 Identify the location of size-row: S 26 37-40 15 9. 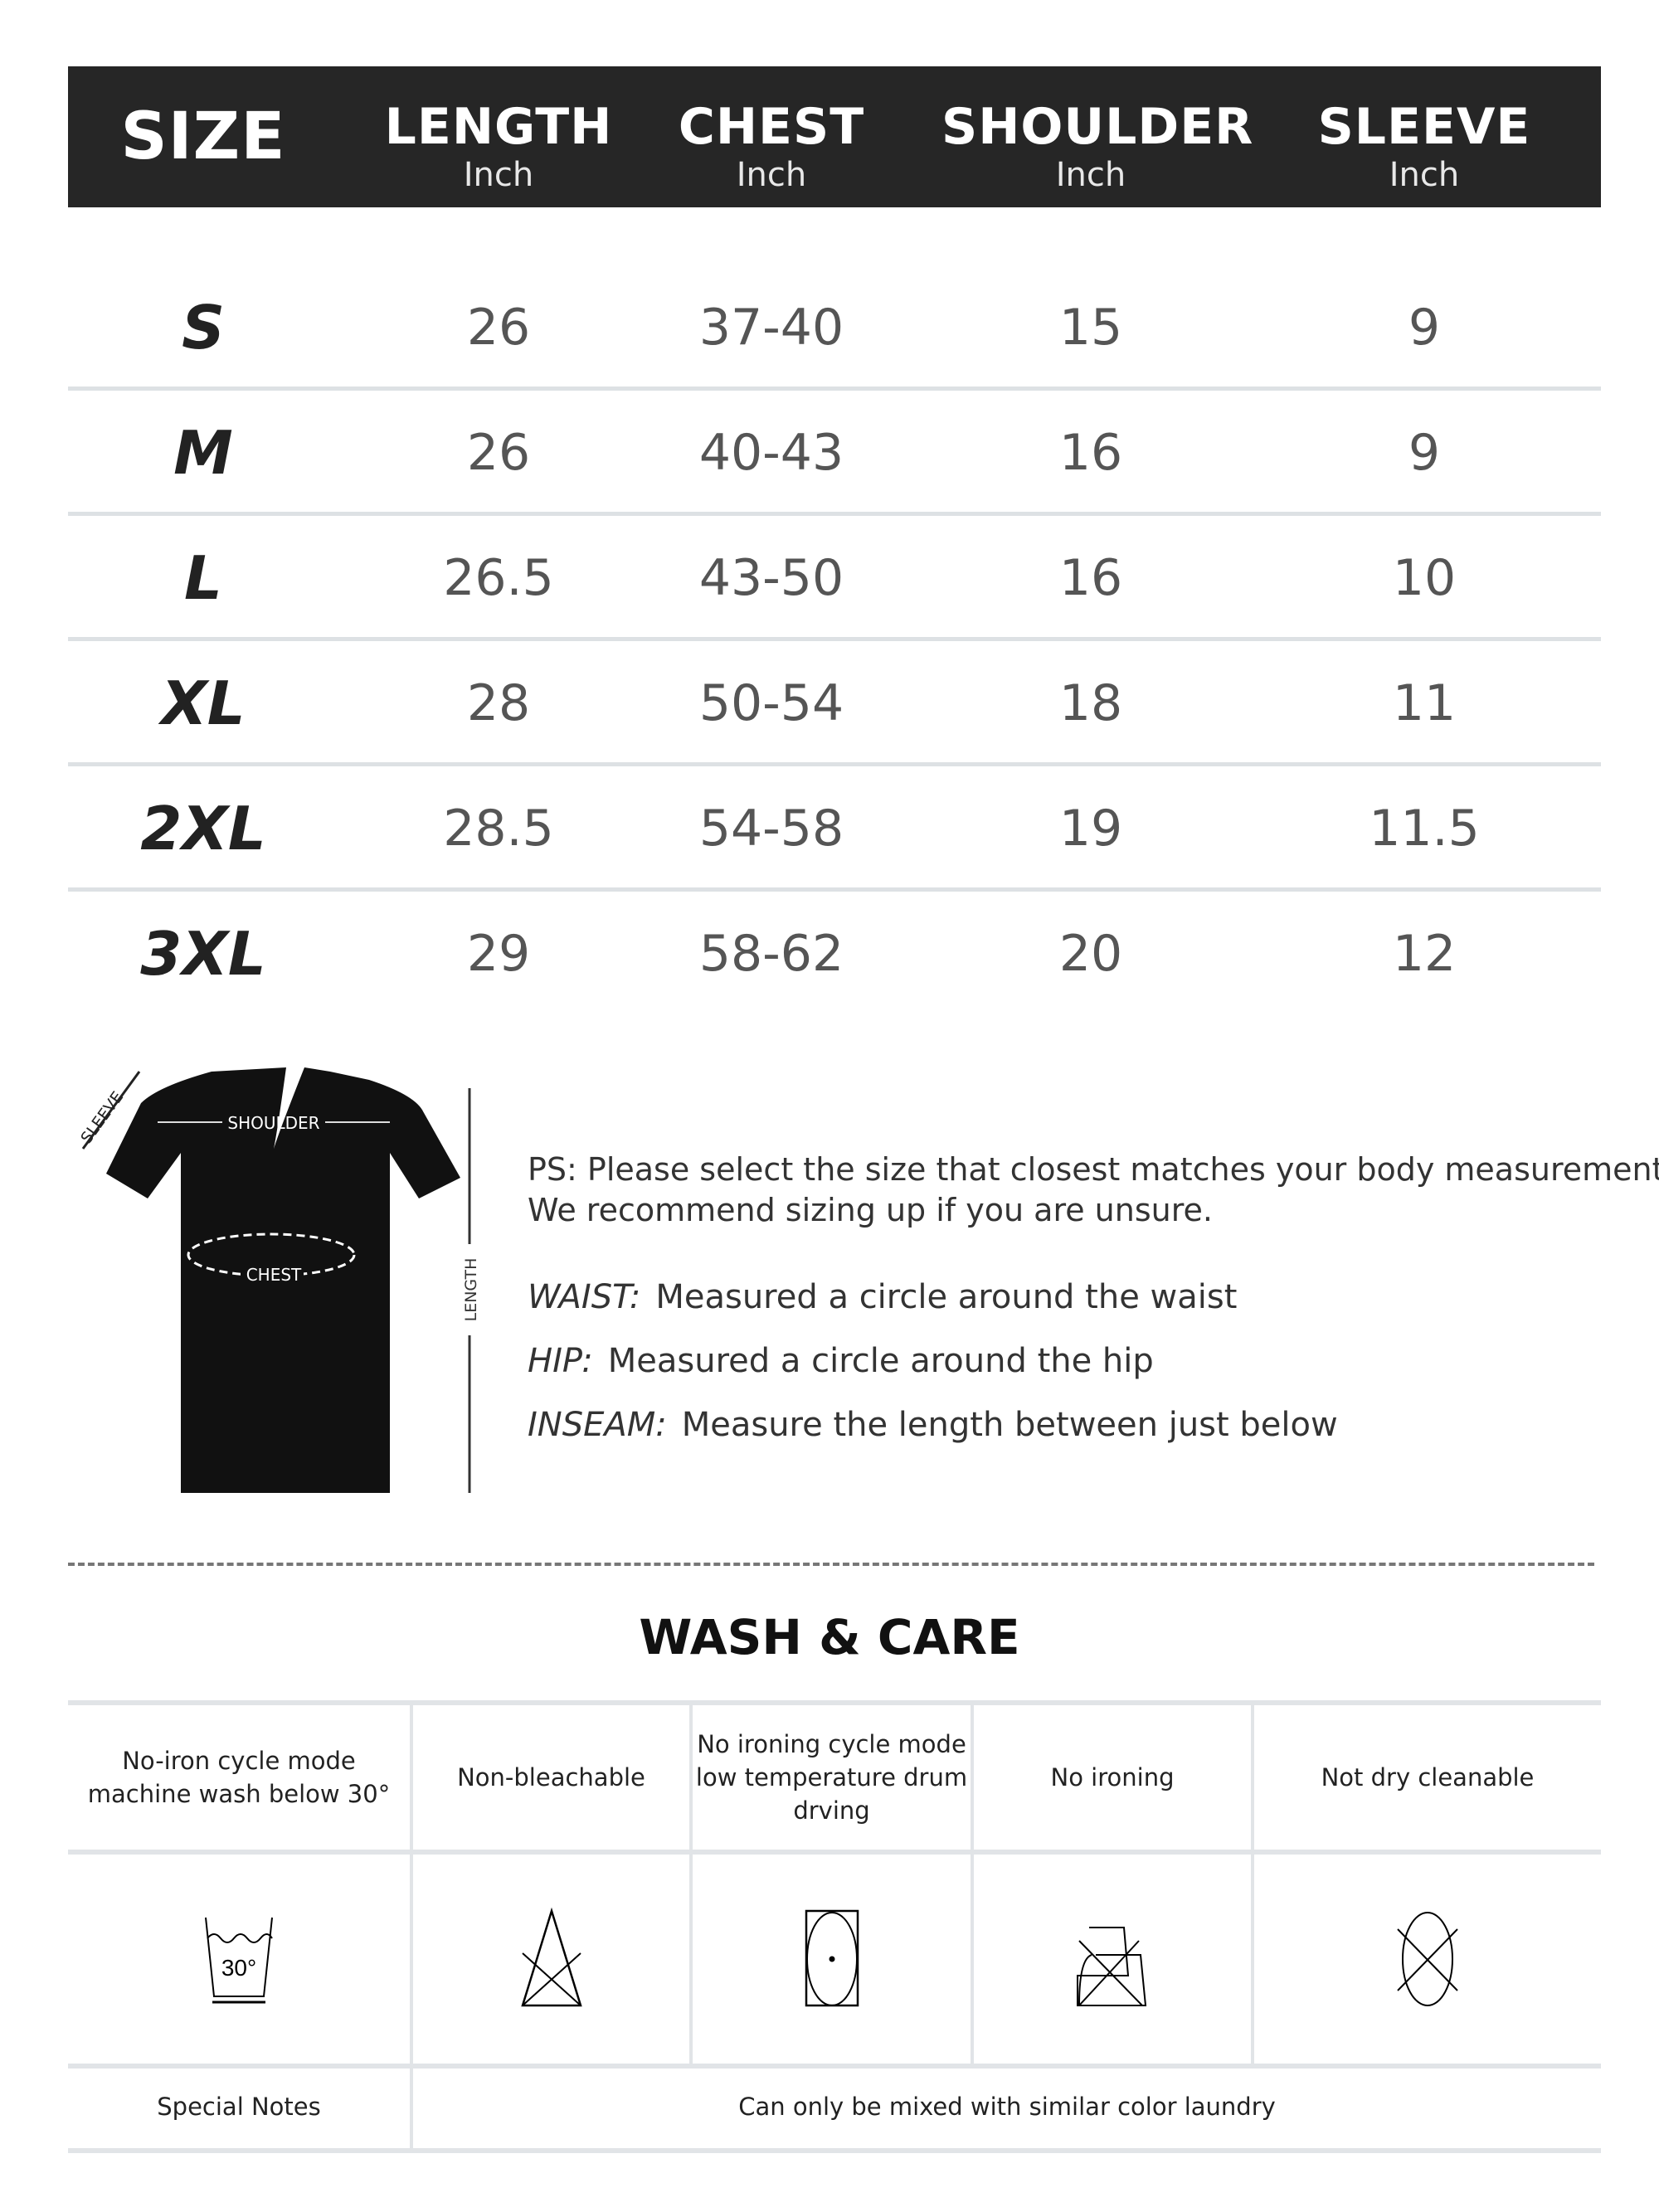
(834, 328).